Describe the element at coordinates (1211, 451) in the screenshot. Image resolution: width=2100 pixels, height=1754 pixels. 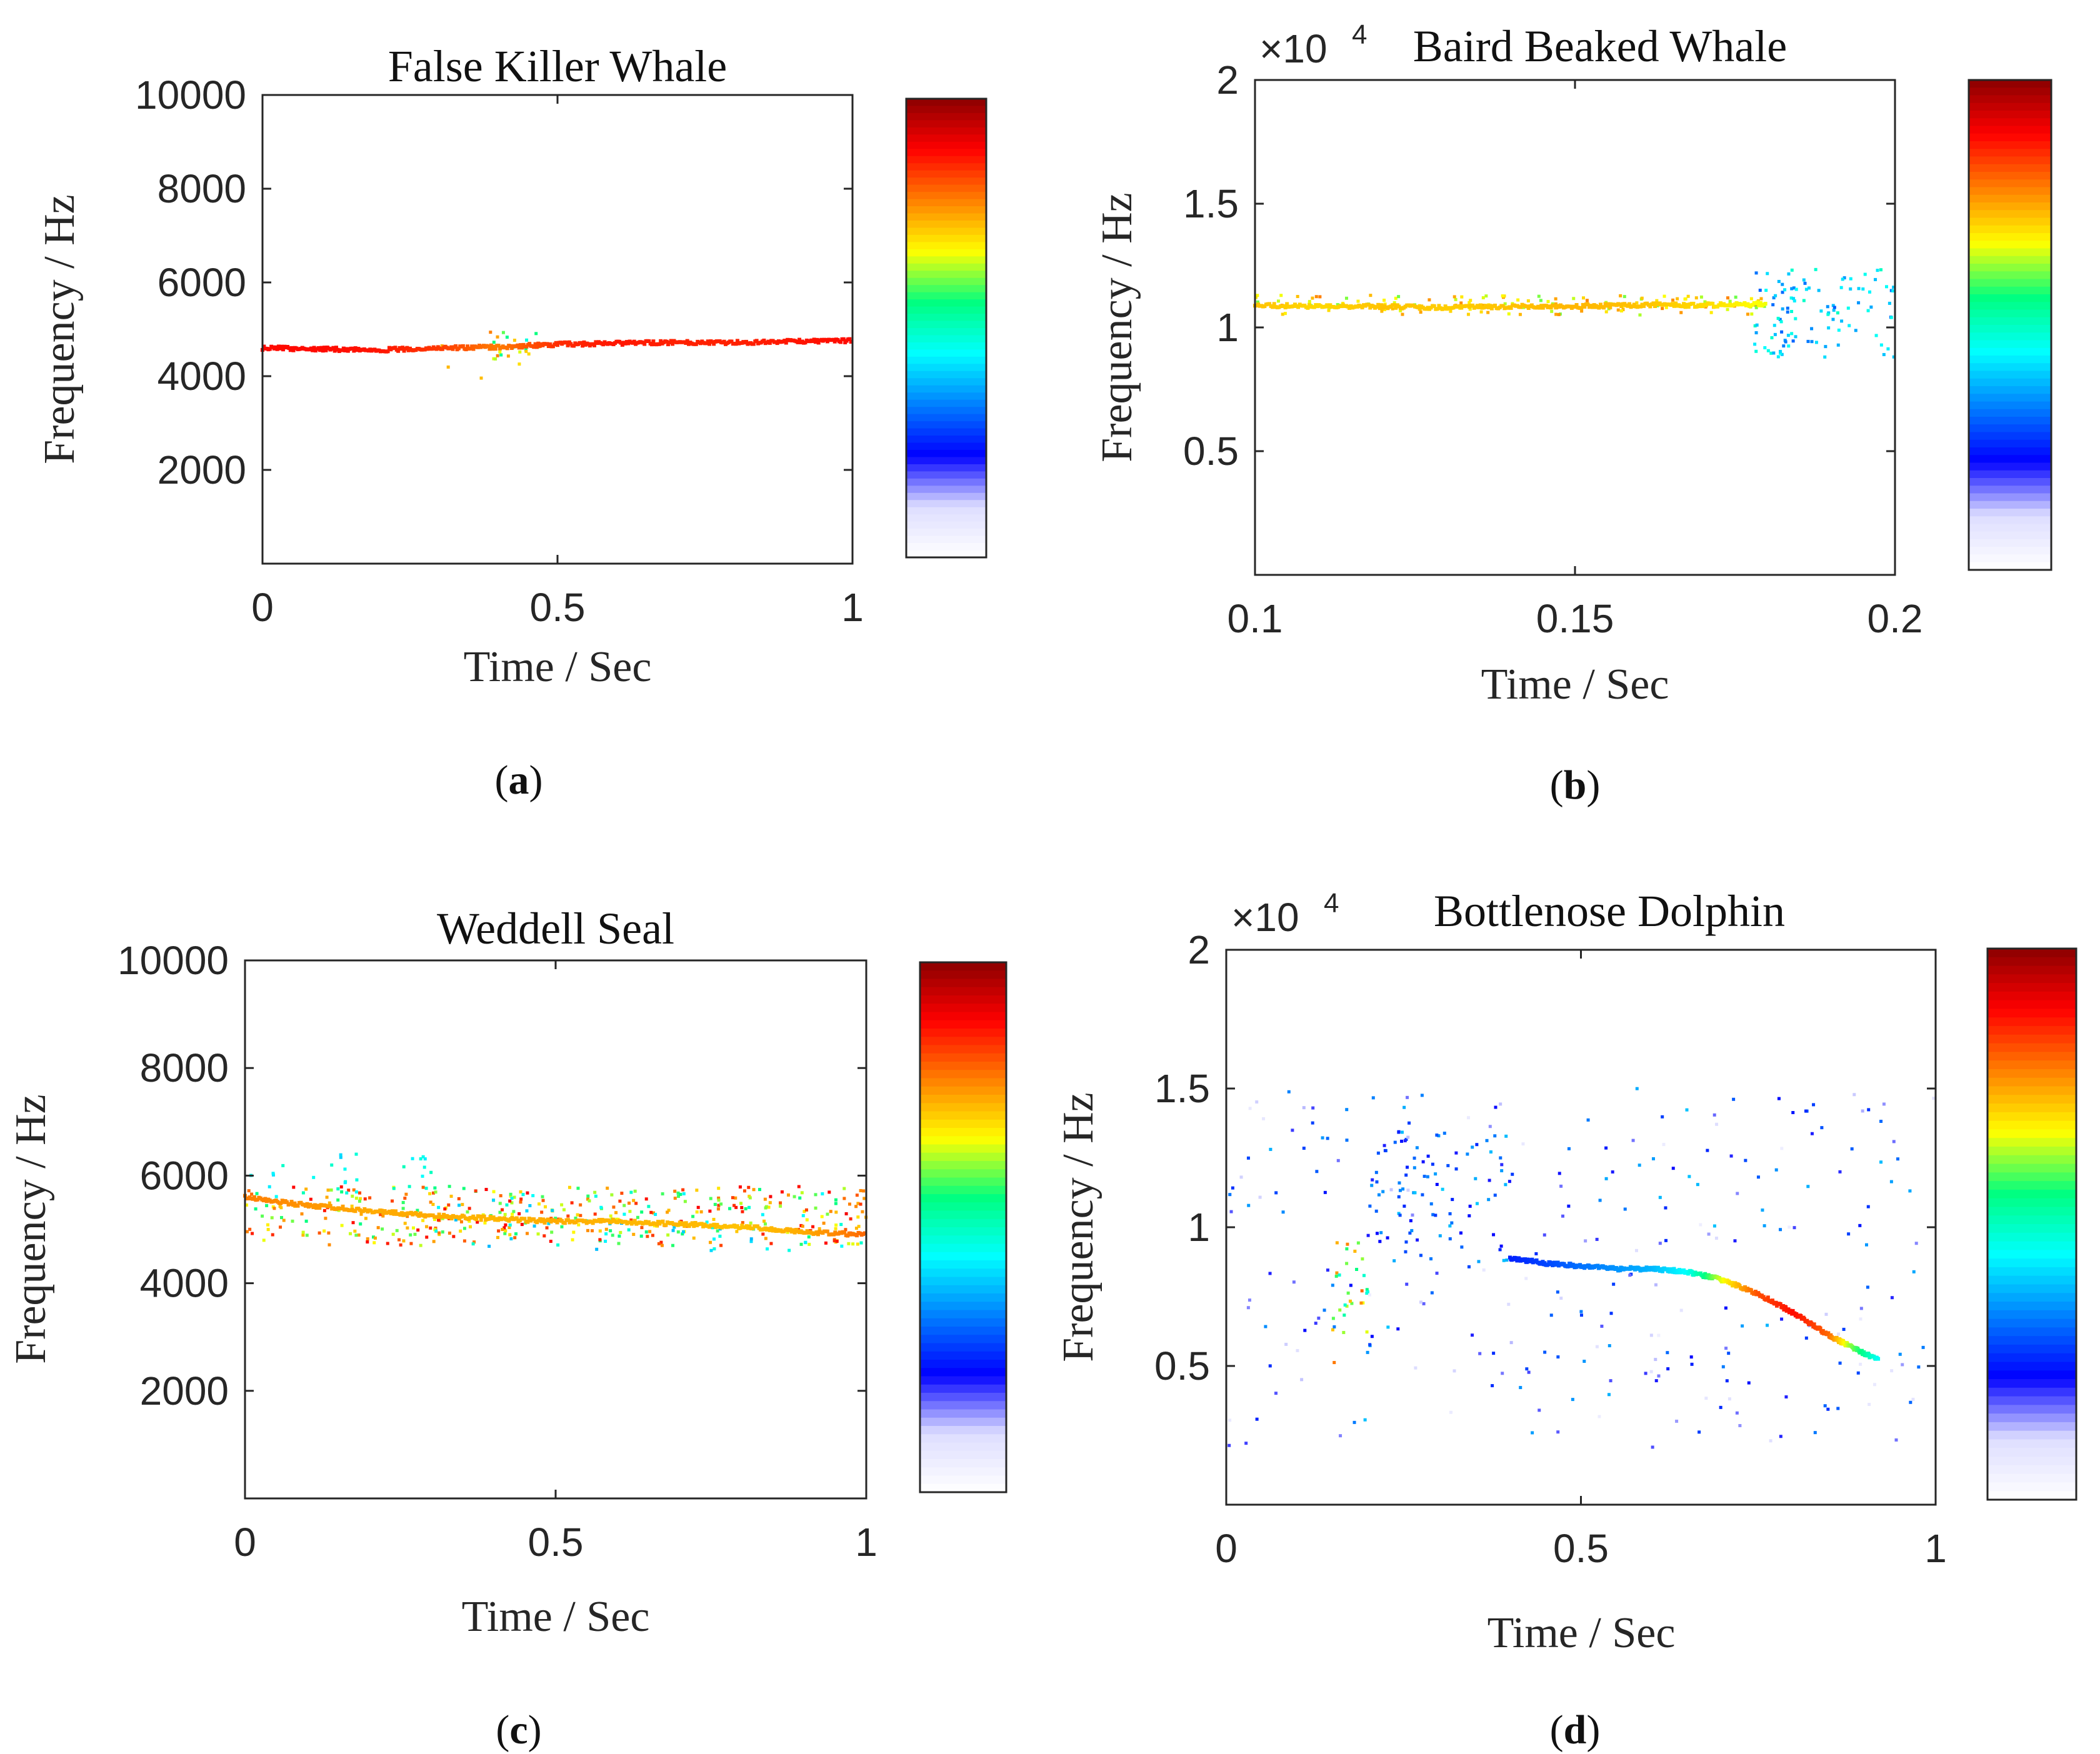
I see `y-tick-label: 0.5` at that location.